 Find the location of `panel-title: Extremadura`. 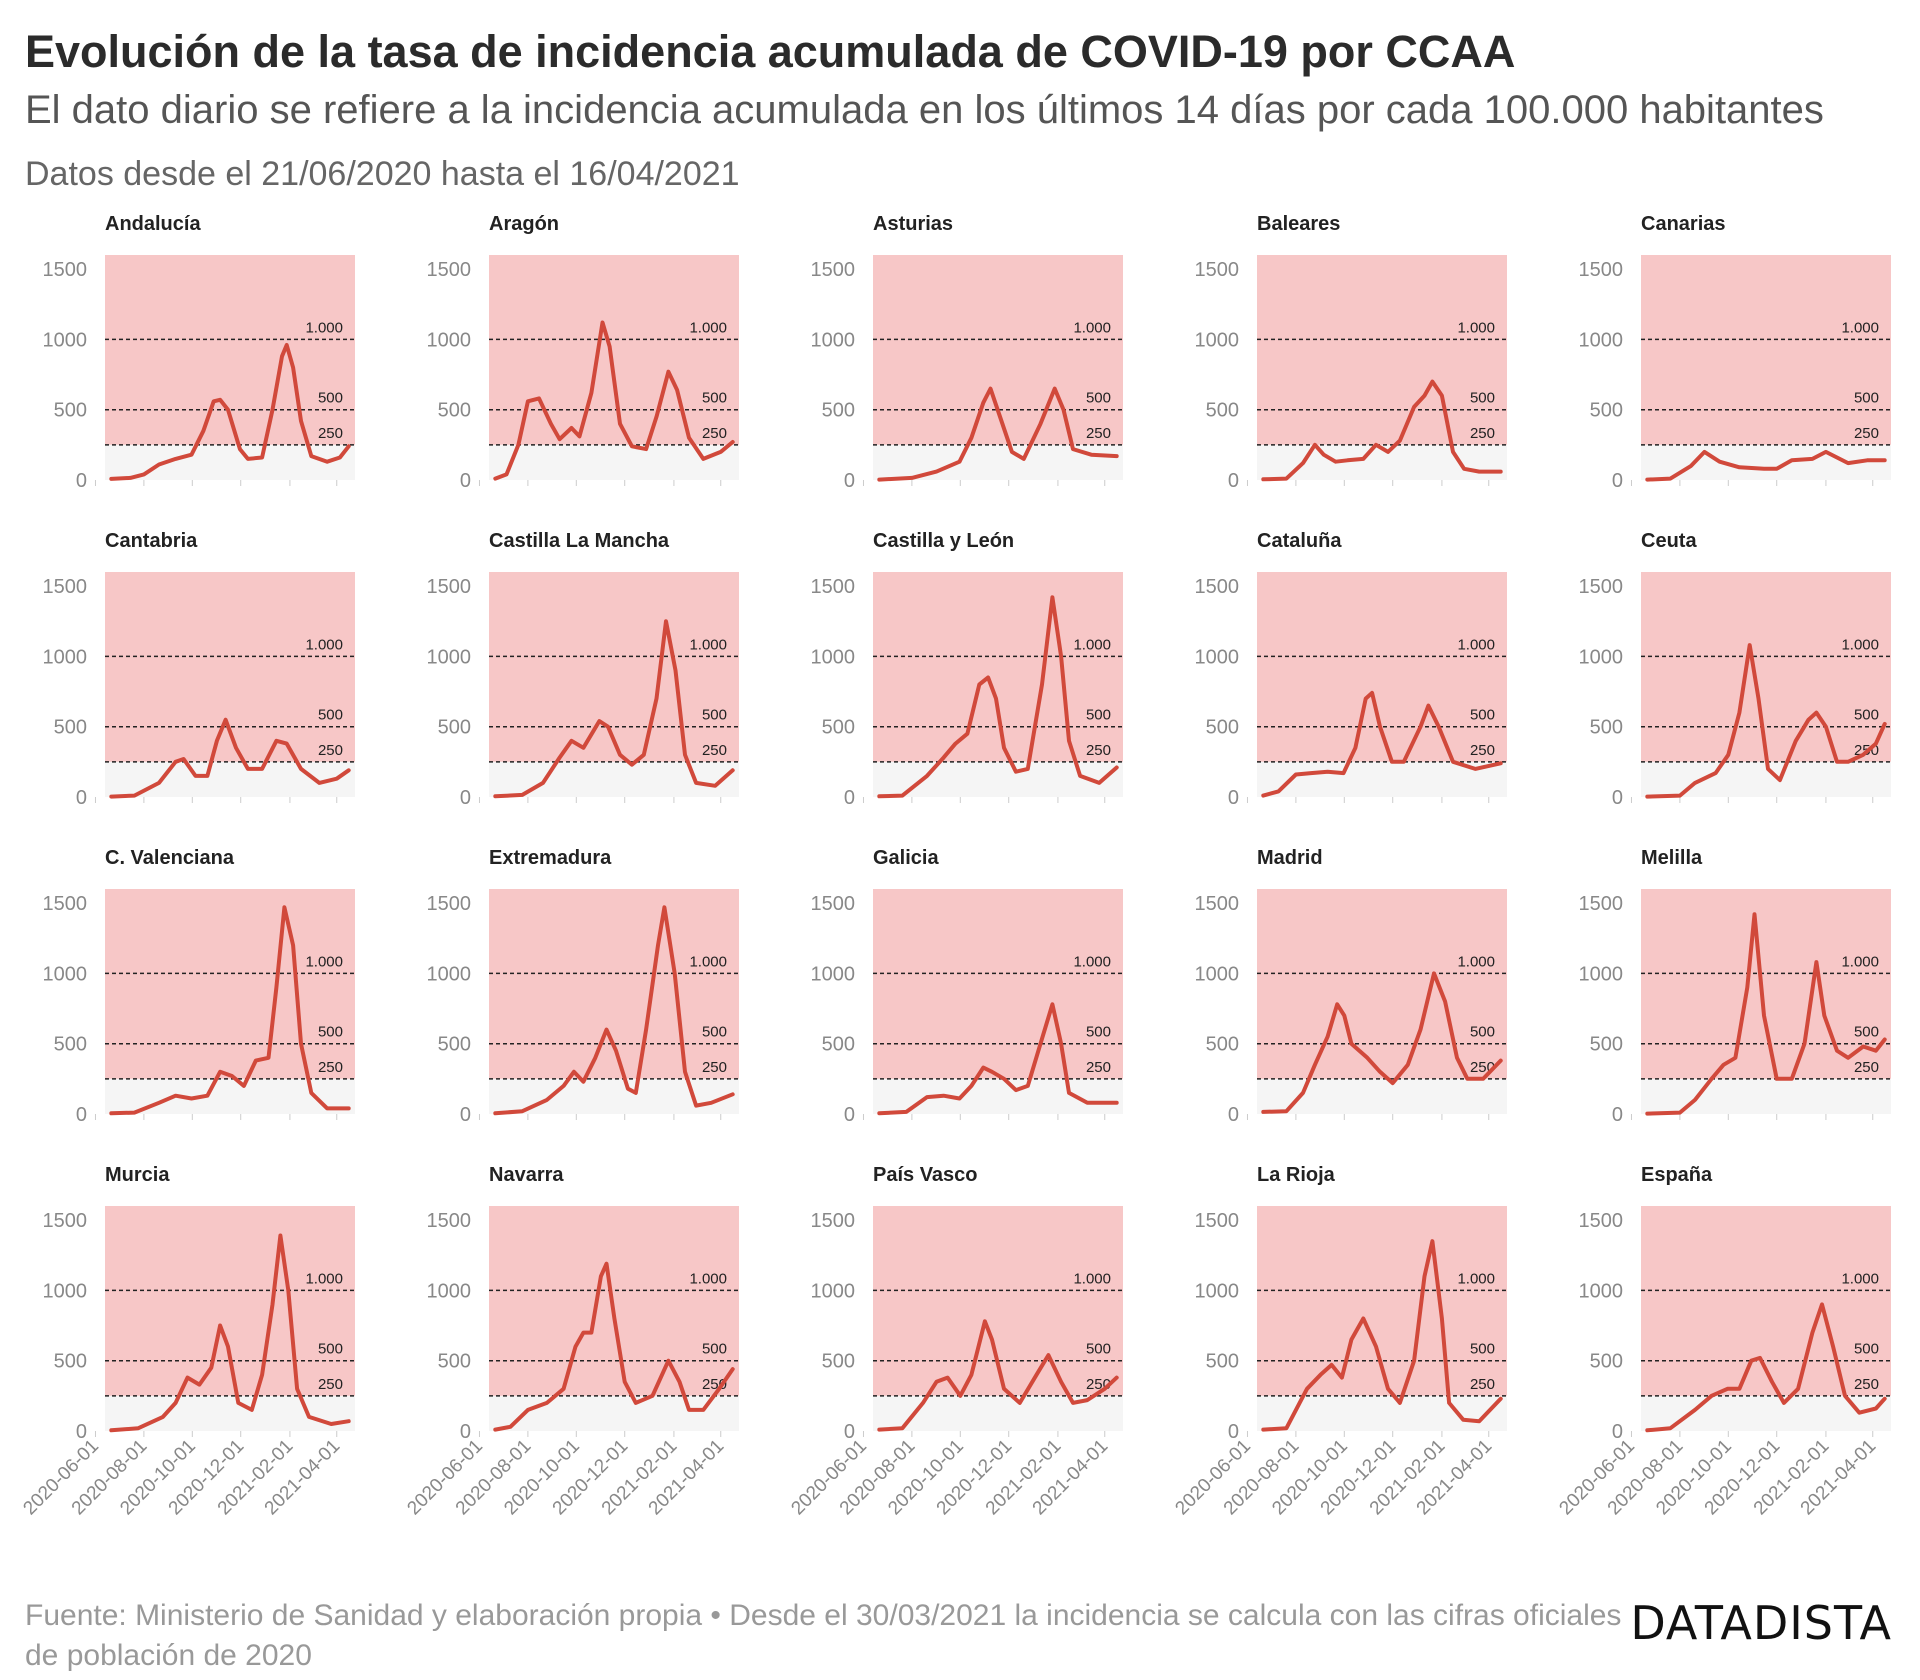

panel-title: Extremadura is located at coordinates (550, 858).